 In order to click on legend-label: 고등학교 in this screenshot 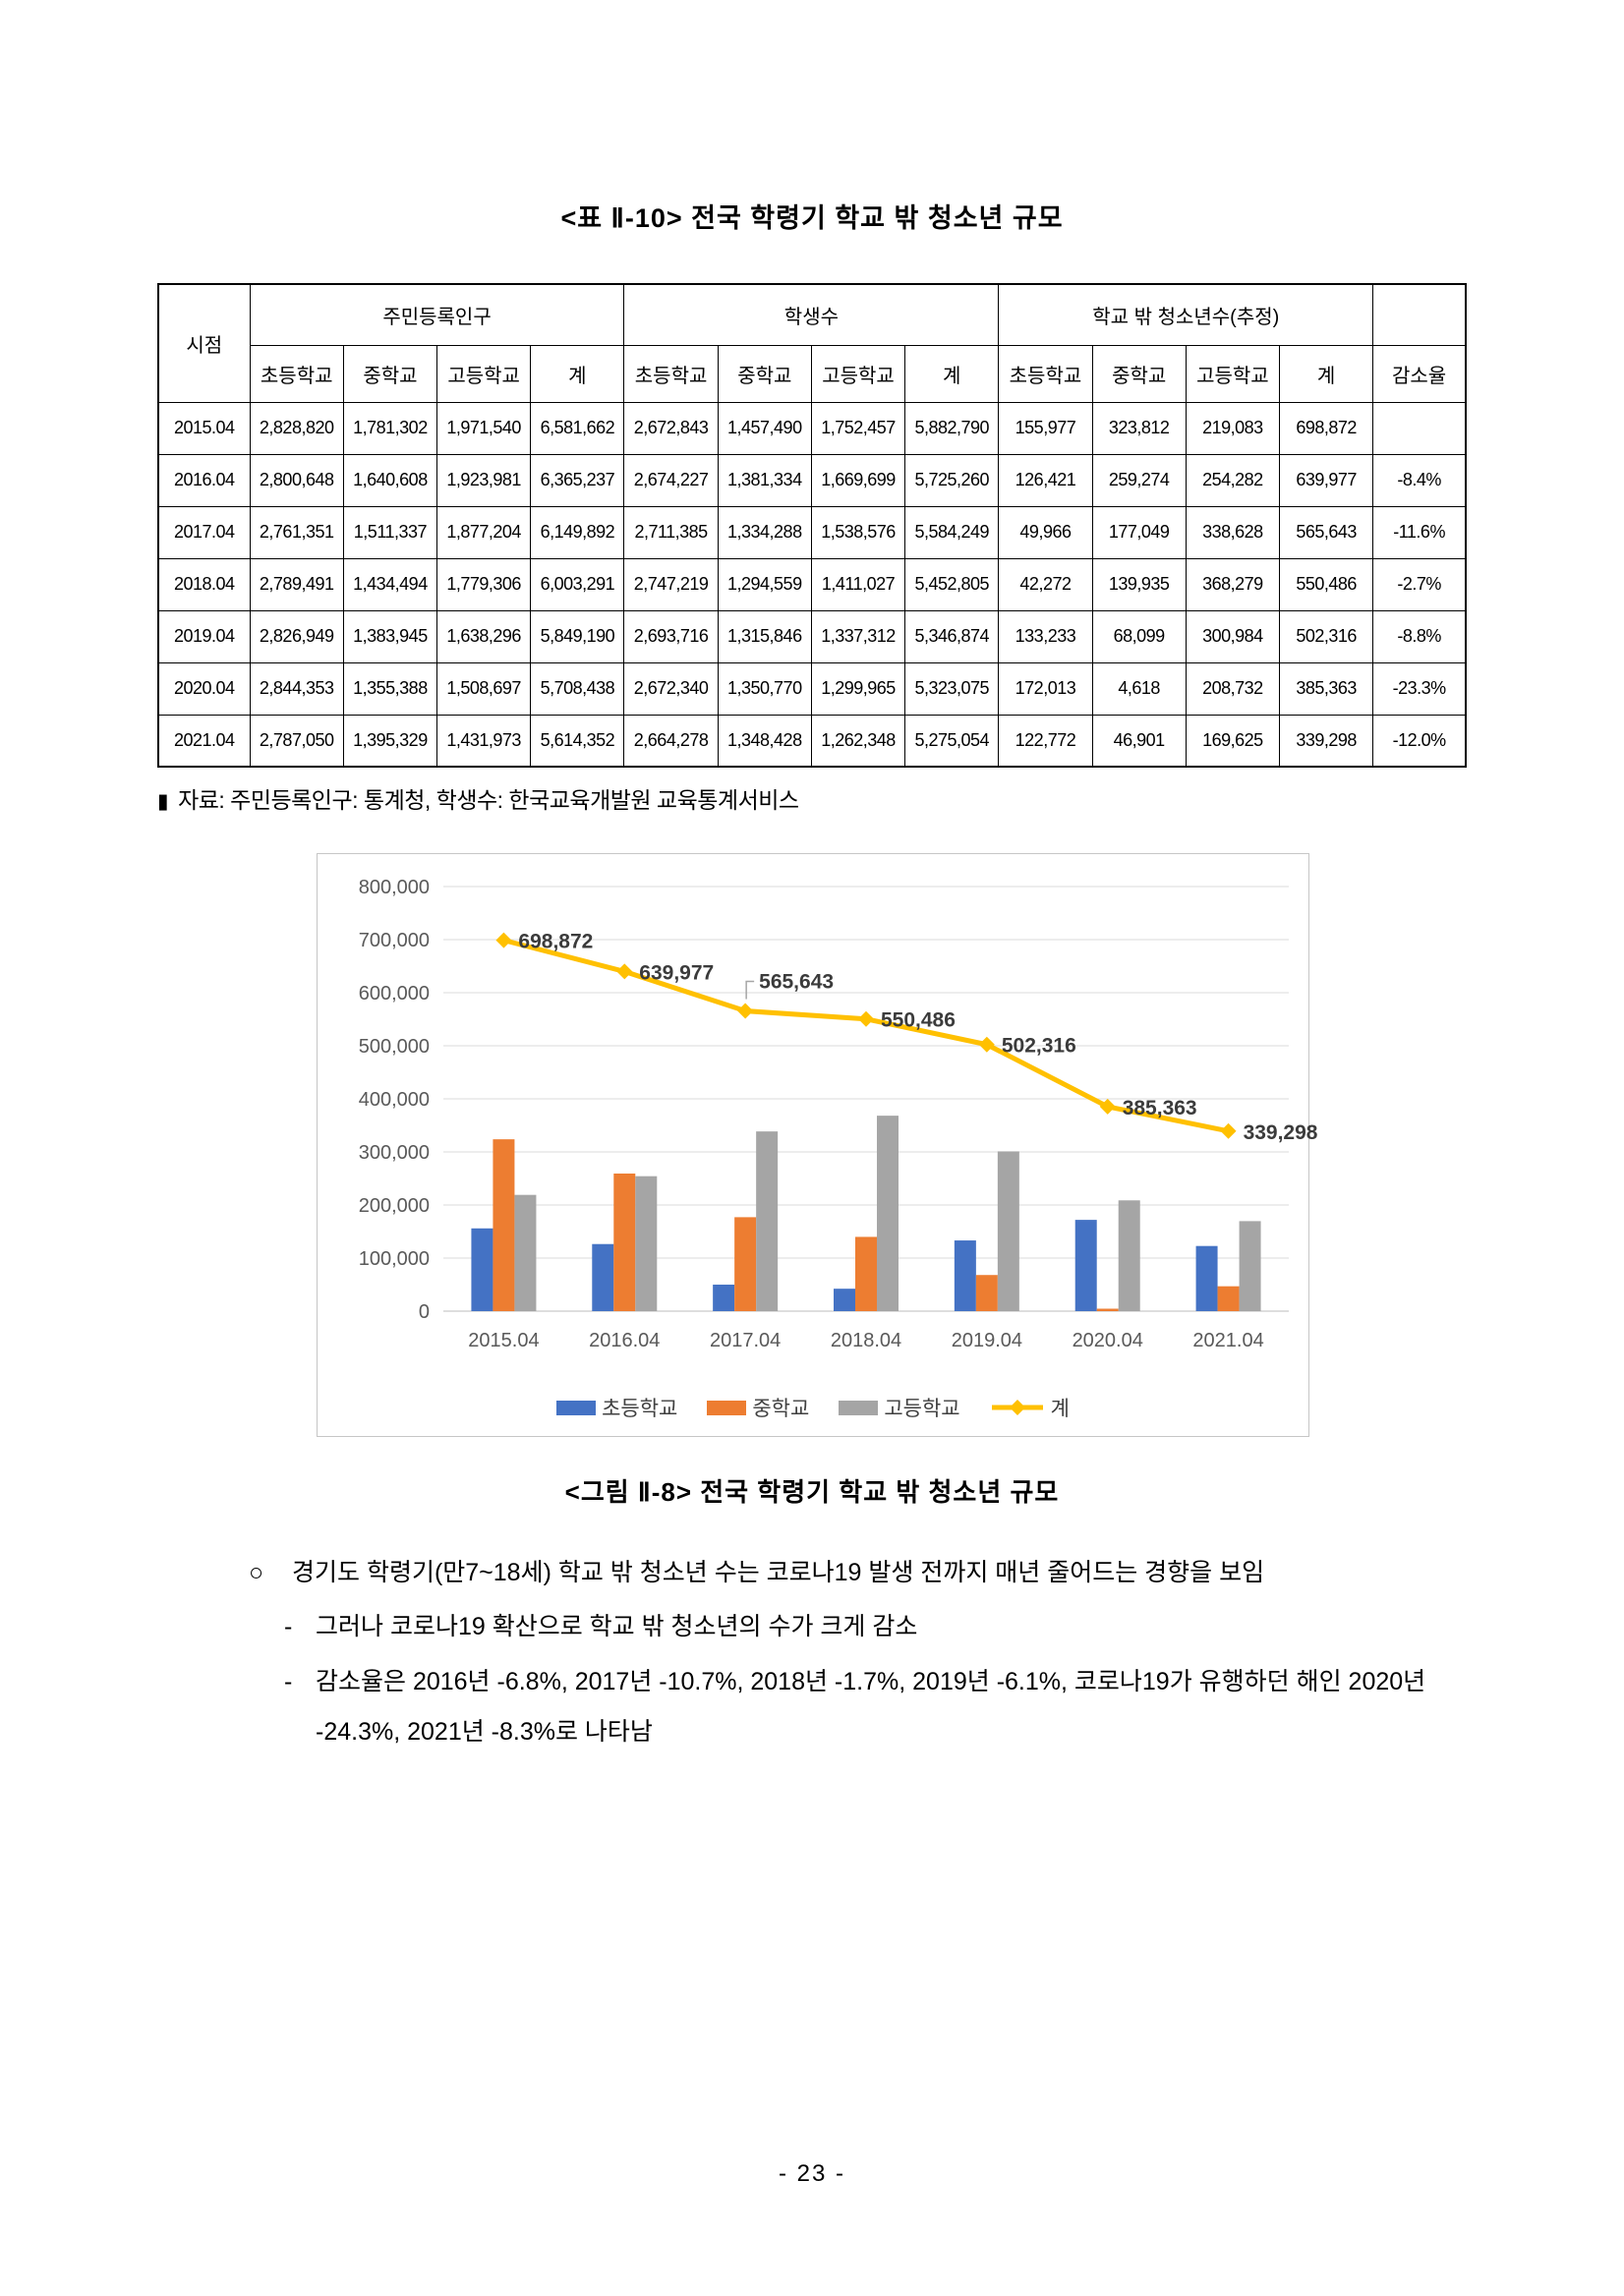, I will do `click(922, 1409)`.